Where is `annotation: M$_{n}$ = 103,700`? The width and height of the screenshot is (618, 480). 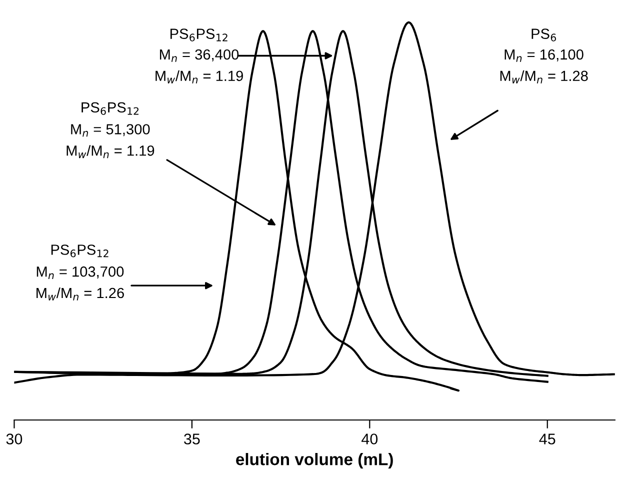
annotation: M$_{n}$ = 103,700 is located at coordinates (80, 273).